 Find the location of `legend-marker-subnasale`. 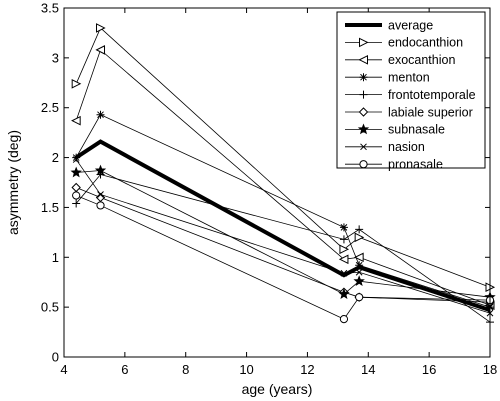

legend-marker-subnasale is located at coordinates (363, 129).